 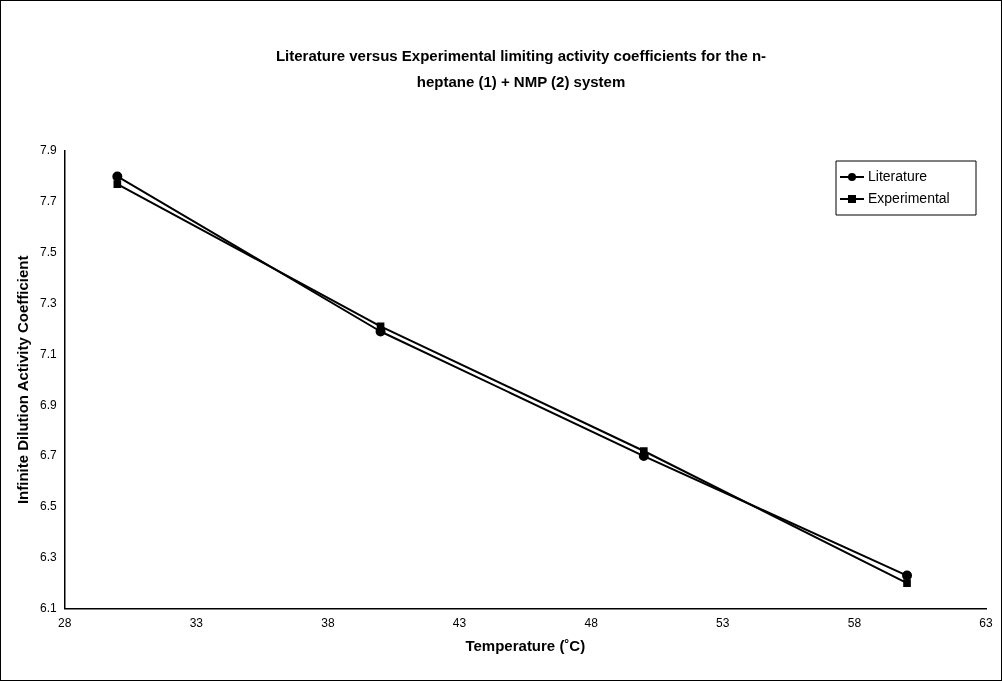 What do you see at coordinates (591, 623) in the screenshot?
I see `x-tick-label: 48` at bounding box center [591, 623].